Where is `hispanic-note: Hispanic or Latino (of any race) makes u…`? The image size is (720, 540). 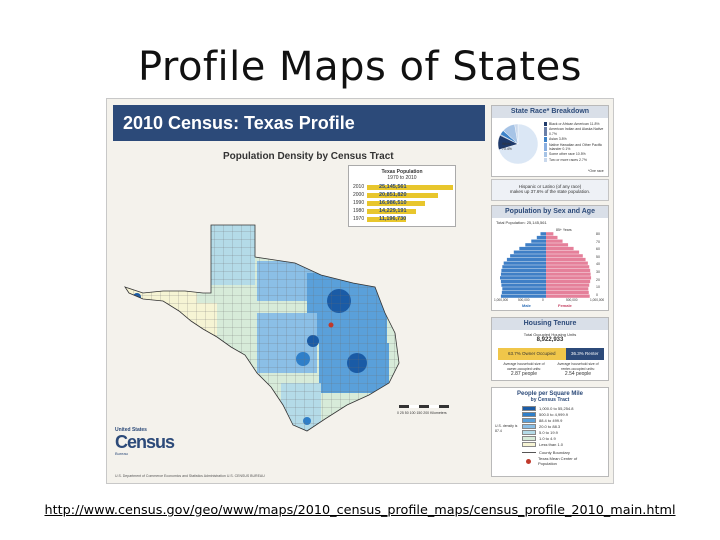 hispanic-note: Hispanic or Latino (of any race) makes u… is located at coordinates (550, 190).